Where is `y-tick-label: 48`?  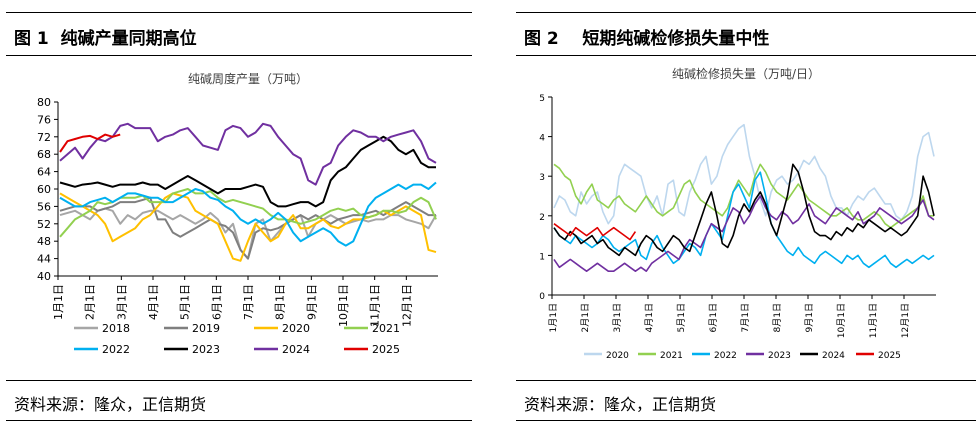
y-tick-label: 48 is located at coordinates (44, 241).